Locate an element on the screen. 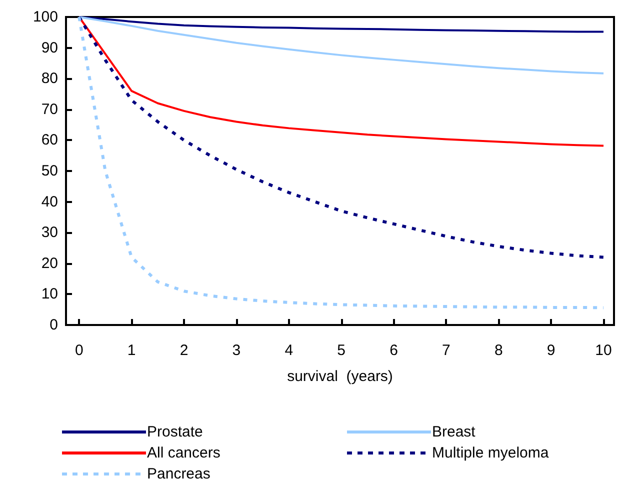 The height and width of the screenshot is (488, 617). x-tick-label: 8 is located at coordinates (498, 350).